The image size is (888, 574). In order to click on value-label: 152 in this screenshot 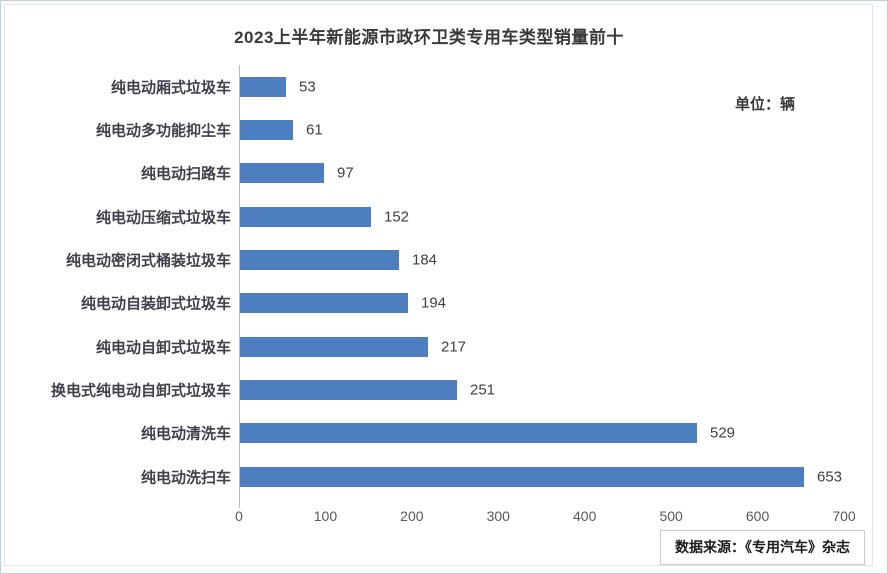, I will do `click(397, 217)`.